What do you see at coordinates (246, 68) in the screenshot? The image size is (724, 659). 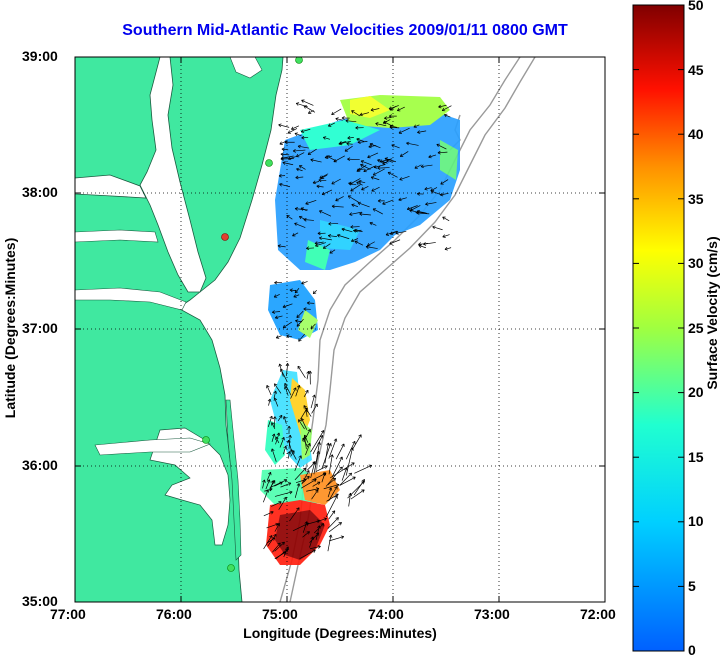 I see `delaware-bay` at bounding box center [246, 68].